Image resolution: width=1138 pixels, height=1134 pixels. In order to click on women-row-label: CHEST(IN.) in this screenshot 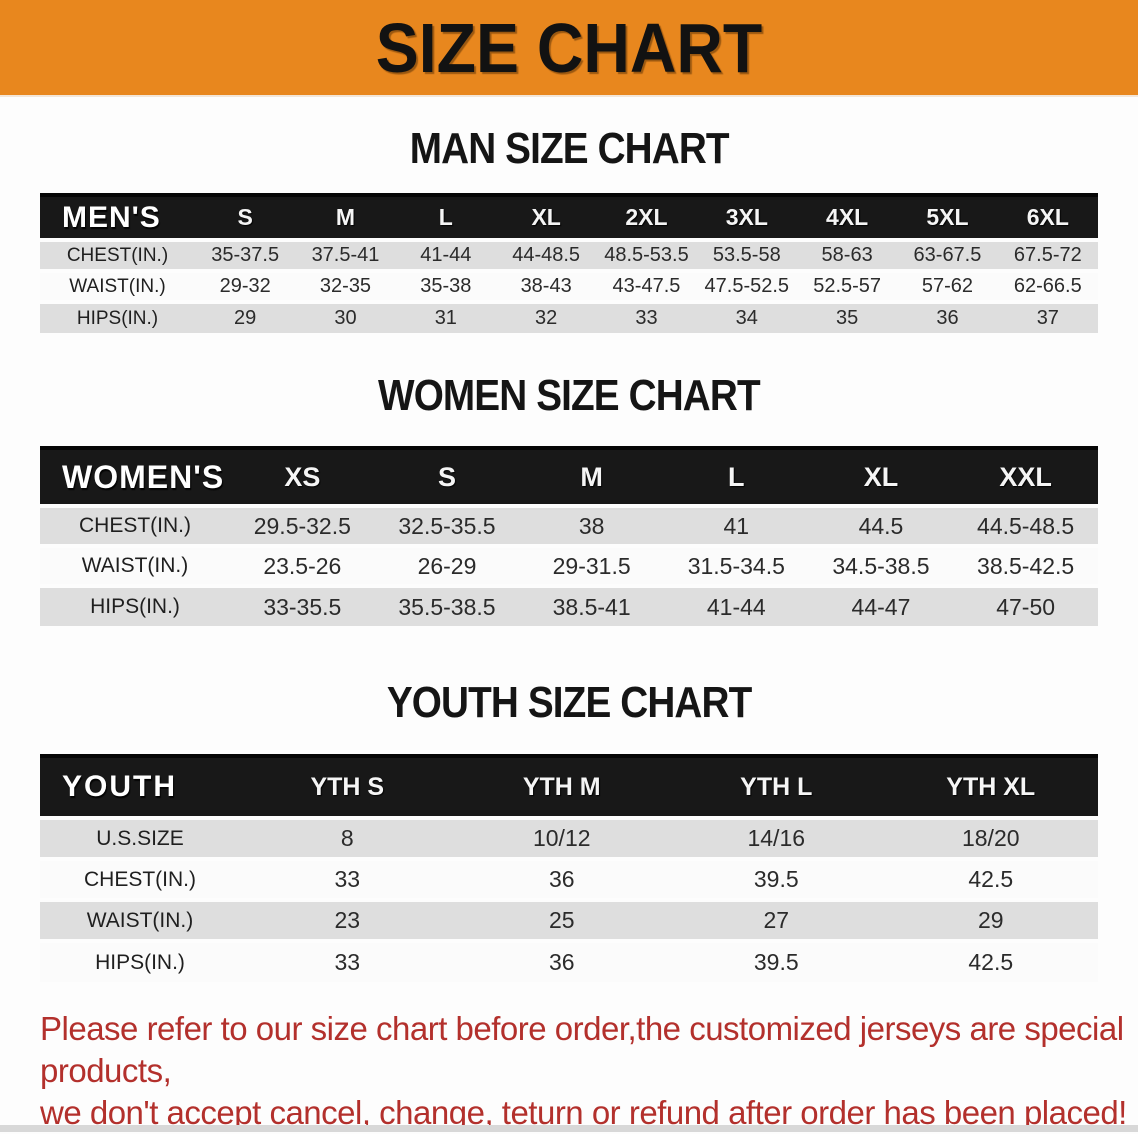, I will do `click(135, 526)`.